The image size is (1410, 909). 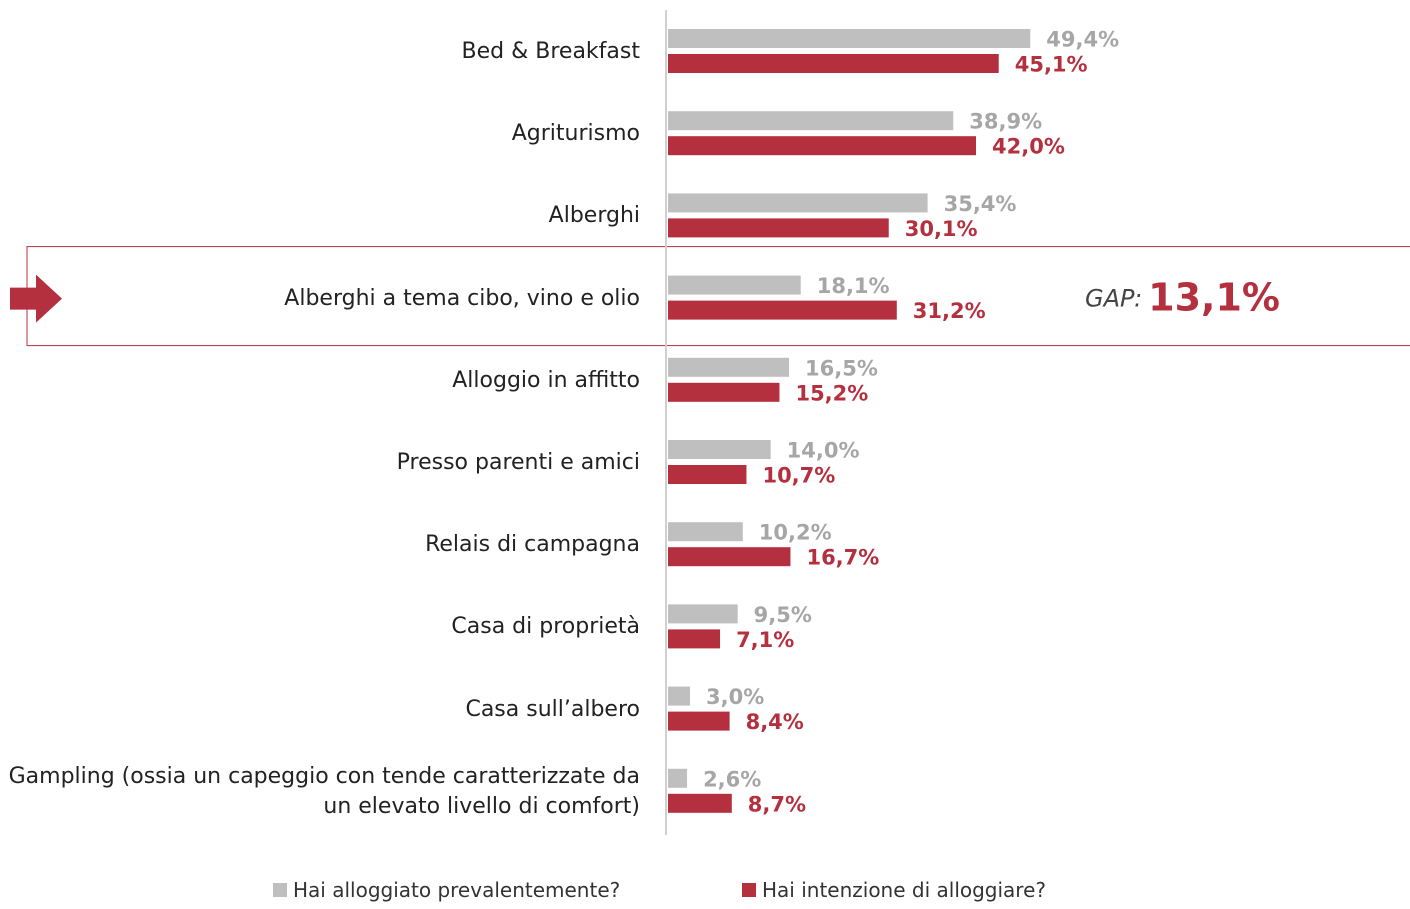 What do you see at coordinates (594, 216) in the screenshot?
I see `category-label: Alberghi` at bounding box center [594, 216].